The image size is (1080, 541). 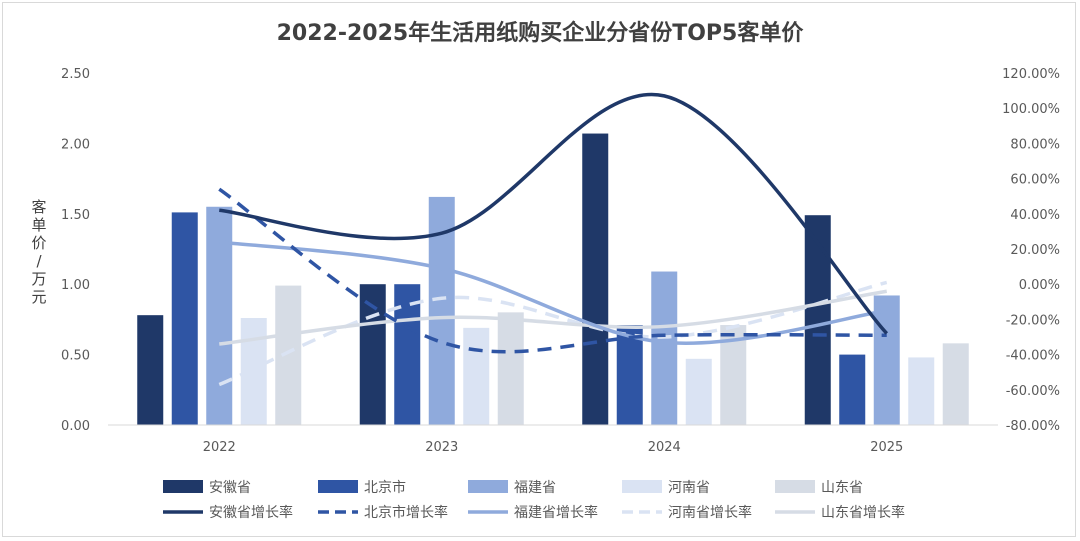 I want to click on bar-北京市-2025, so click(x=852, y=389).